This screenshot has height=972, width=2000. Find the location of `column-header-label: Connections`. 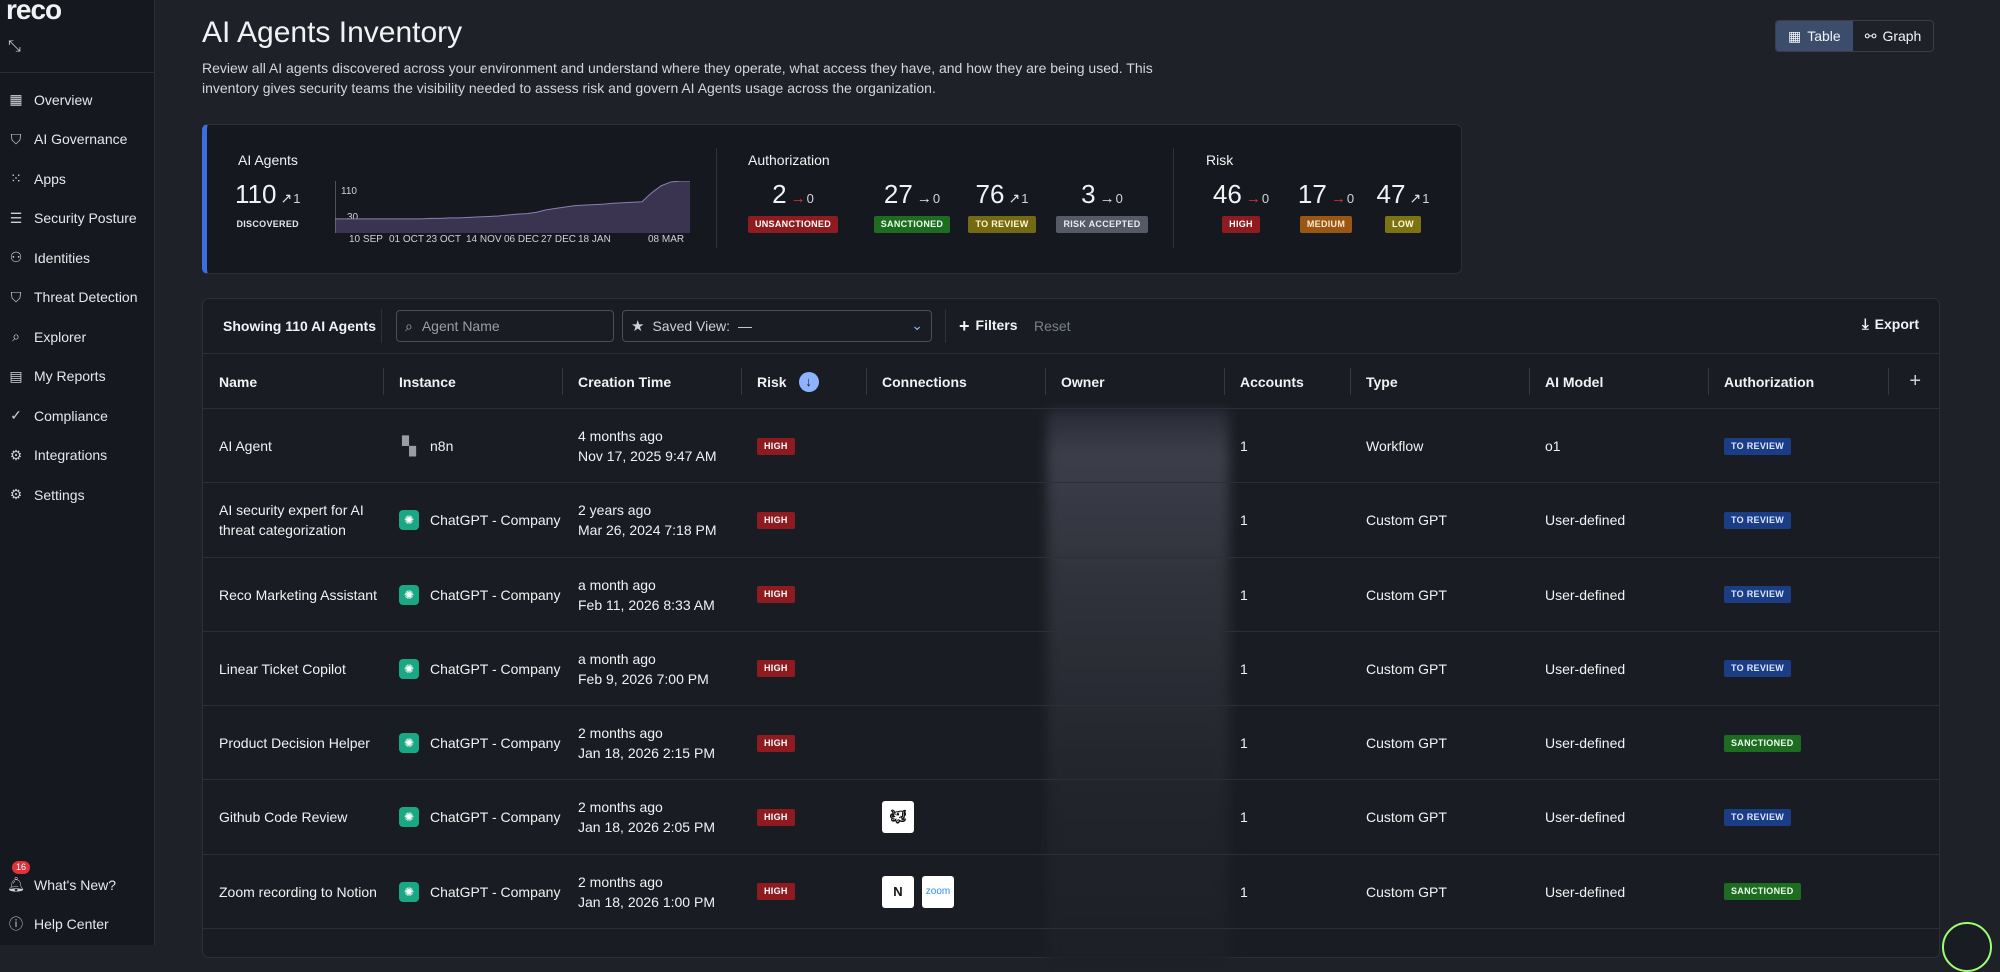

column-header-label: Connections is located at coordinates (924, 381).